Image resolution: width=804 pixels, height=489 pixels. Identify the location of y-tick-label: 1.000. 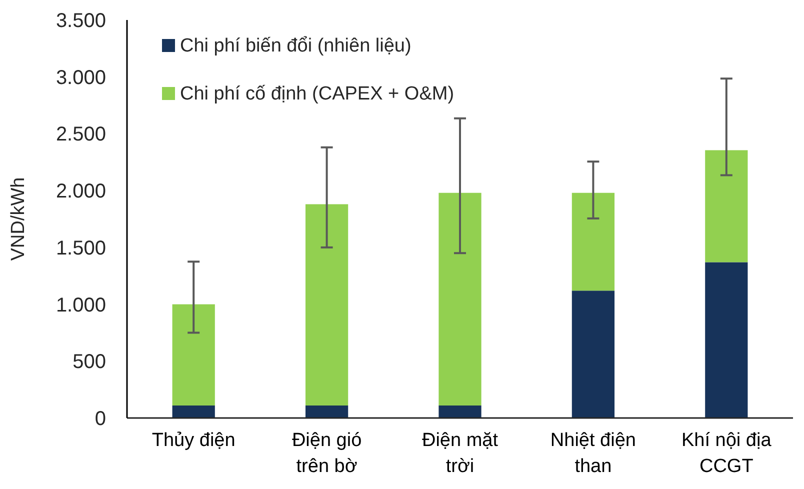
(81, 305).